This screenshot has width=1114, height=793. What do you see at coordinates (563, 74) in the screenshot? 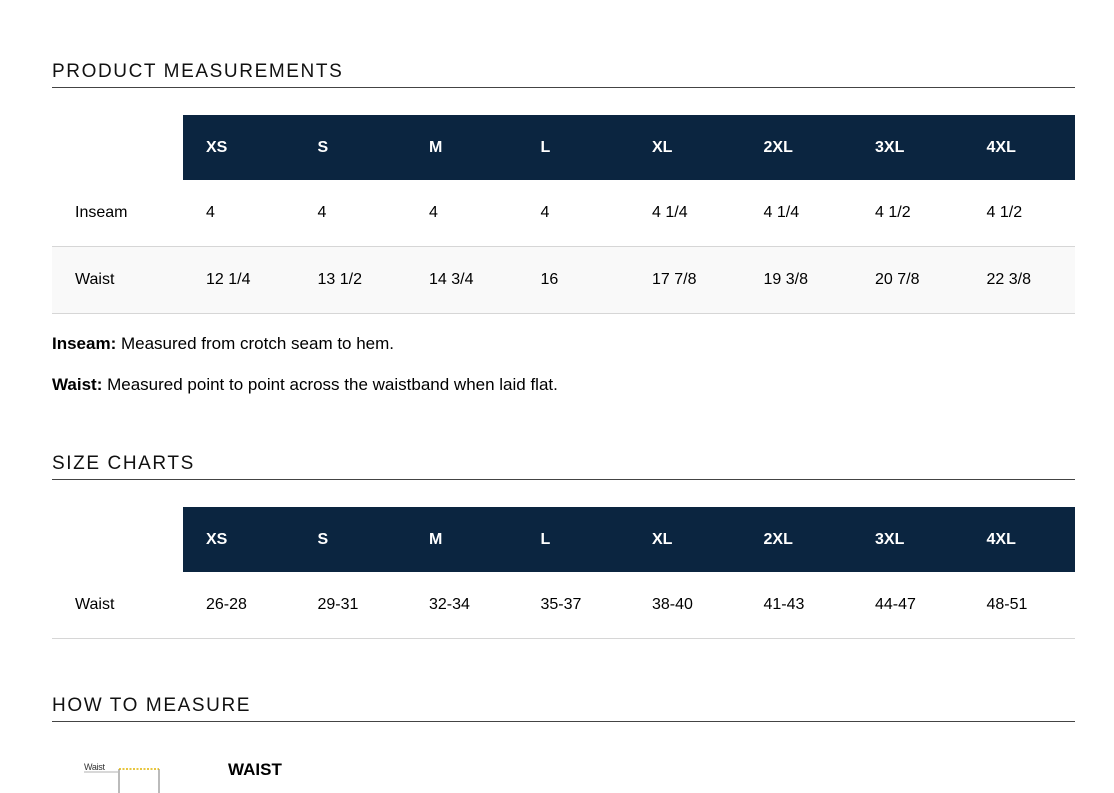
I see `product-measurements-title: PRODUCT MEASUREMENTS` at bounding box center [563, 74].